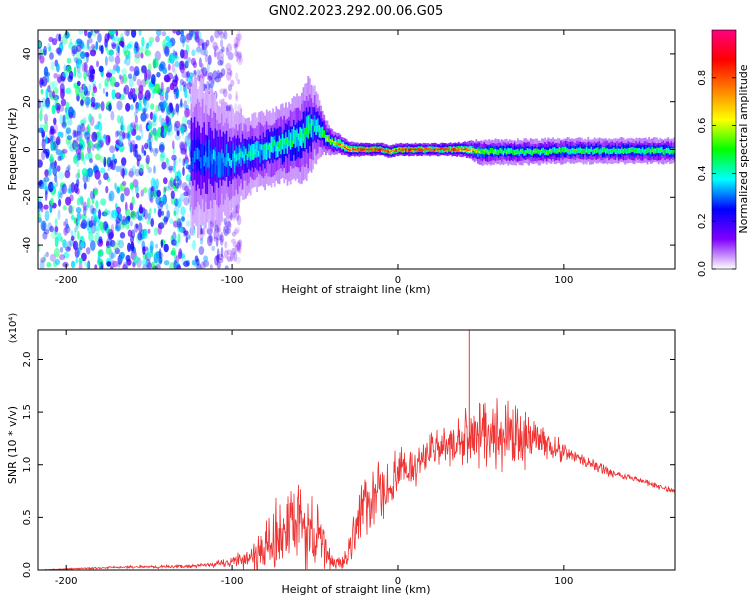 Image resolution: width=750 pixels, height=600 pixels. What do you see at coordinates (232, 280) in the screenshot?
I see `spectrogram-x-tick-label: -100` at bounding box center [232, 280].